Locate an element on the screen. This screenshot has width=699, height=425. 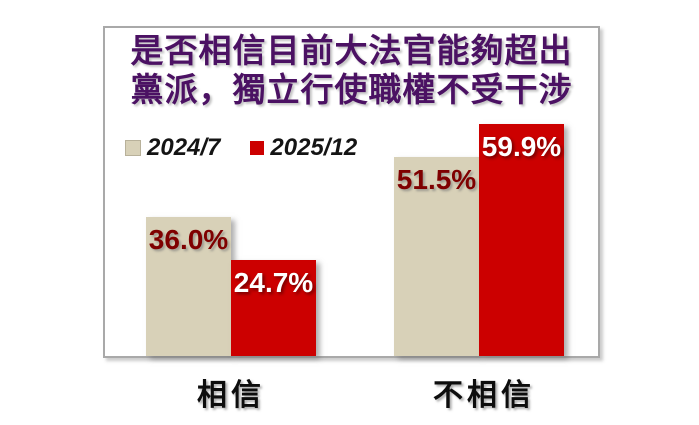
bar-value-label: 59.9% is located at coordinates (521, 146).